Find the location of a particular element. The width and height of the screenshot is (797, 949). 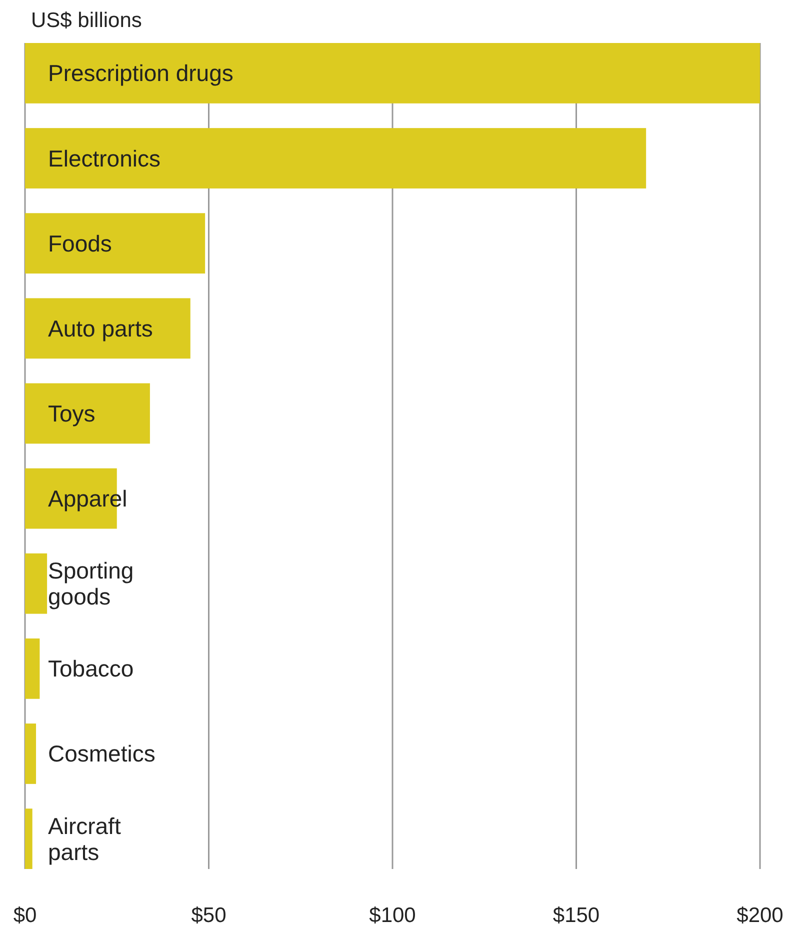

x-tick-label: $100 is located at coordinates (392, 915).